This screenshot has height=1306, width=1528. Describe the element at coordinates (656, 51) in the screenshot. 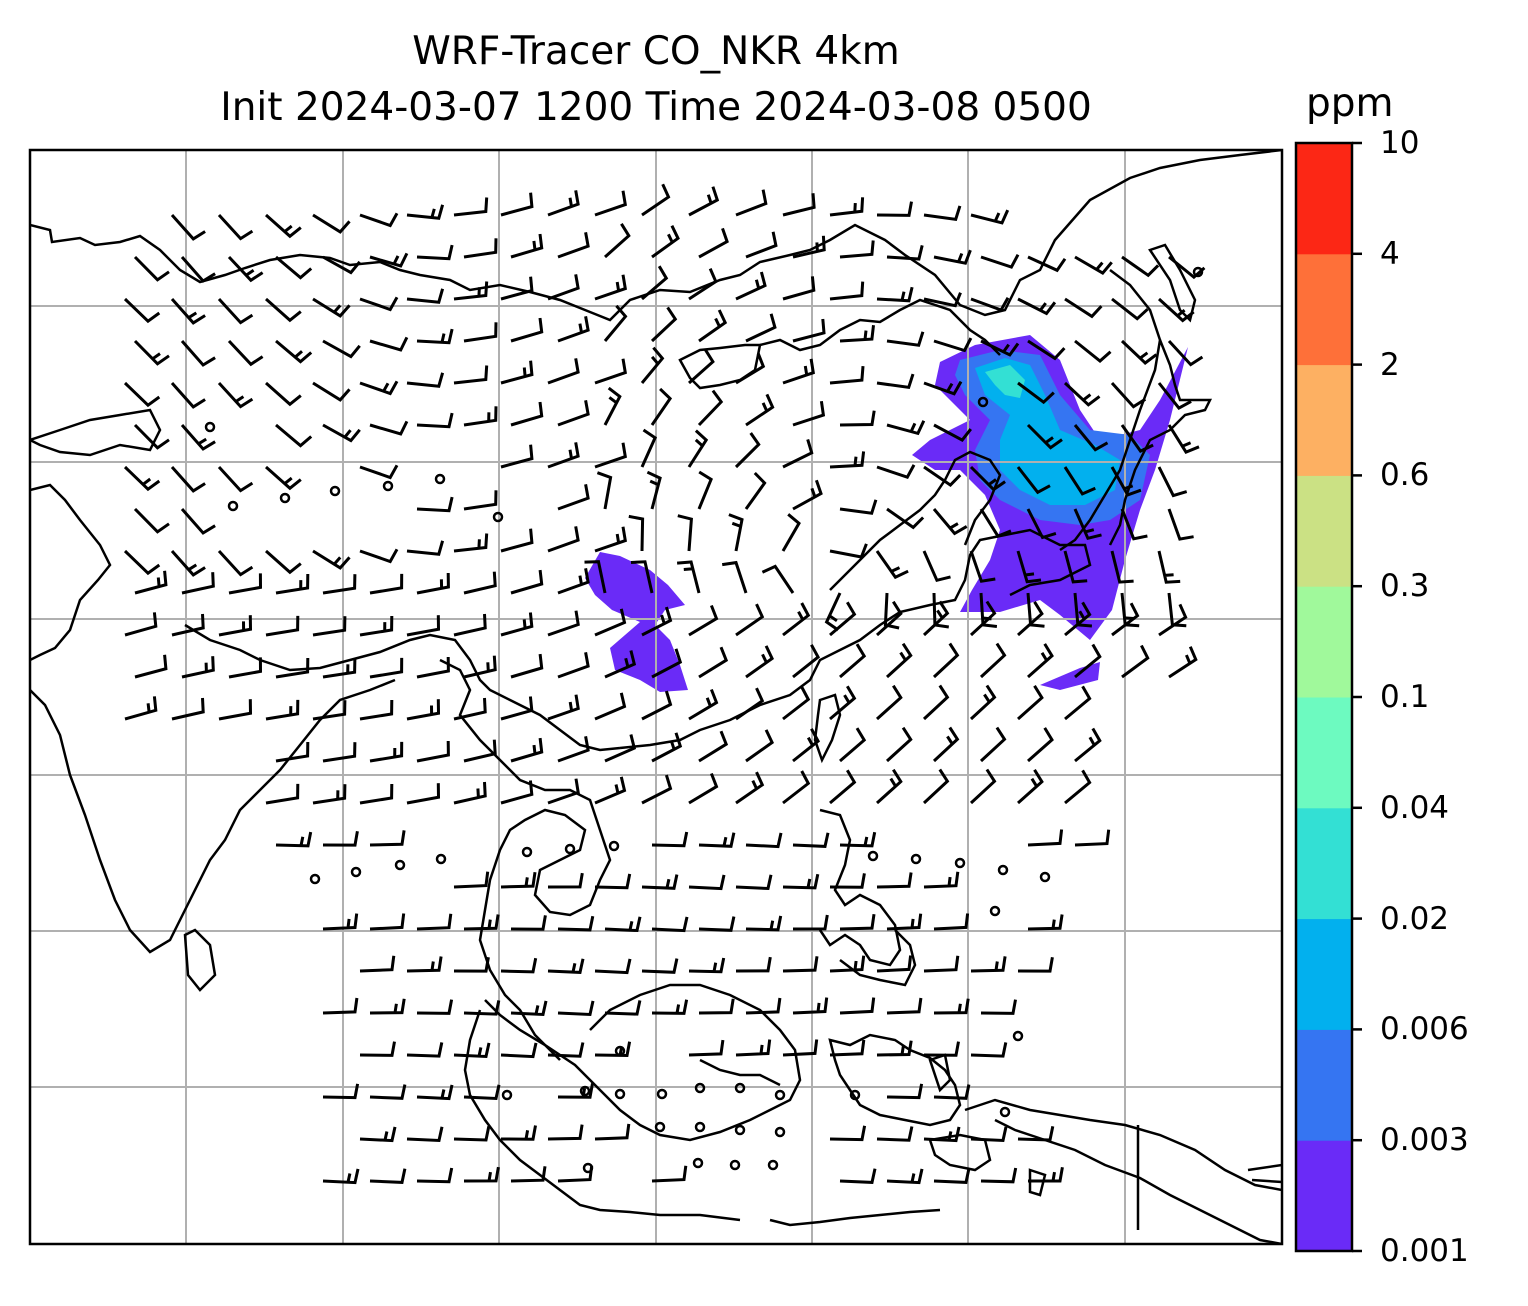

I see `map-title-line-1: WRF-Tracer CO_NKR 4km` at that location.